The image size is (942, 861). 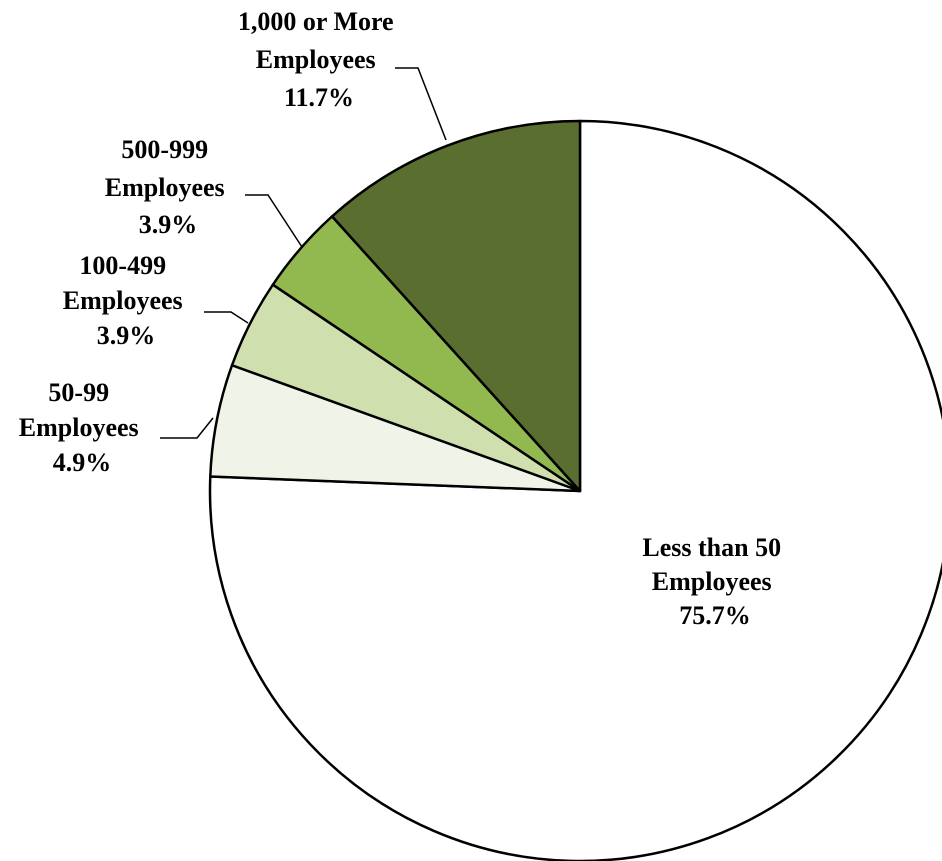 What do you see at coordinates (126, 335) in the screenshot?
I see `slice-label-100-499-pct: 3.9%` at bounding box center [126, 335].